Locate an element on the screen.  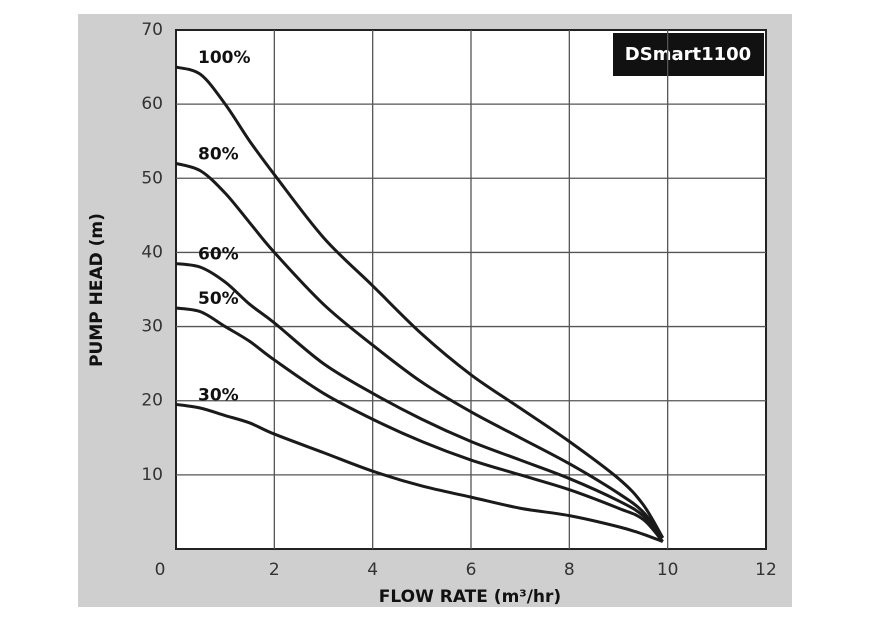
x-tick-label: 0 is located at coordinates (160, 570).